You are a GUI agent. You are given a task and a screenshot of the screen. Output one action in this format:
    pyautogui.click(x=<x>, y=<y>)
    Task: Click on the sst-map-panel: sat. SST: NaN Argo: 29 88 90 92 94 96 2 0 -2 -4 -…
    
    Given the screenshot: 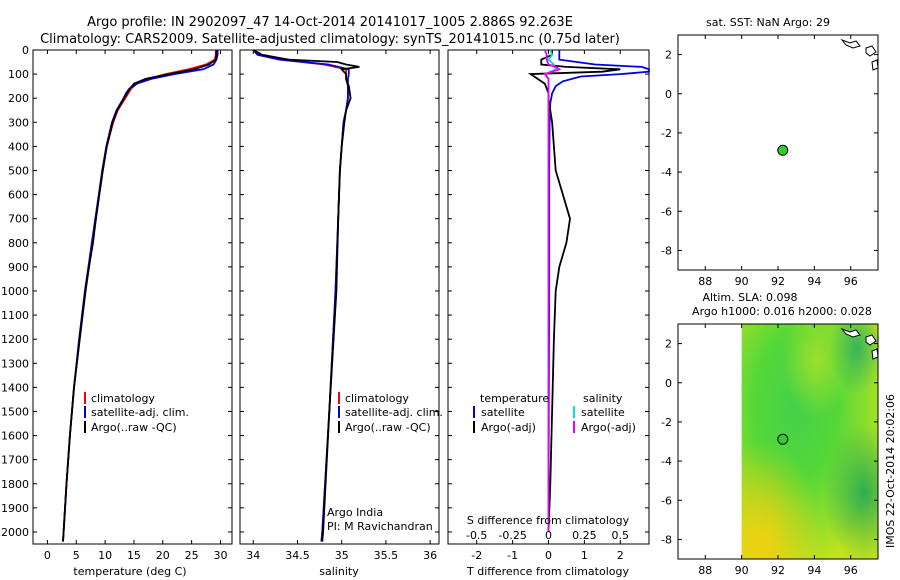 What is the action you would take?
    pyautogui.click(x=770, y=152)
    